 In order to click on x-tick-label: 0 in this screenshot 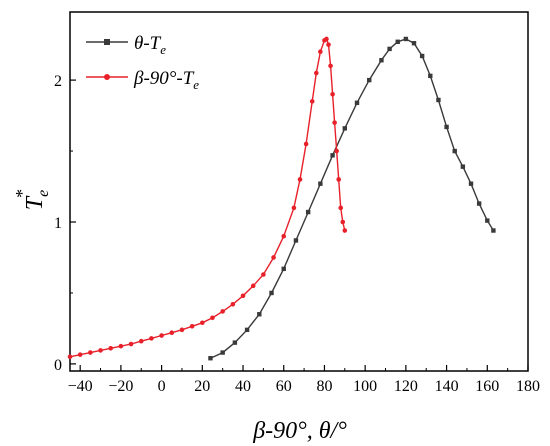, I will do `click(162, 386)`.